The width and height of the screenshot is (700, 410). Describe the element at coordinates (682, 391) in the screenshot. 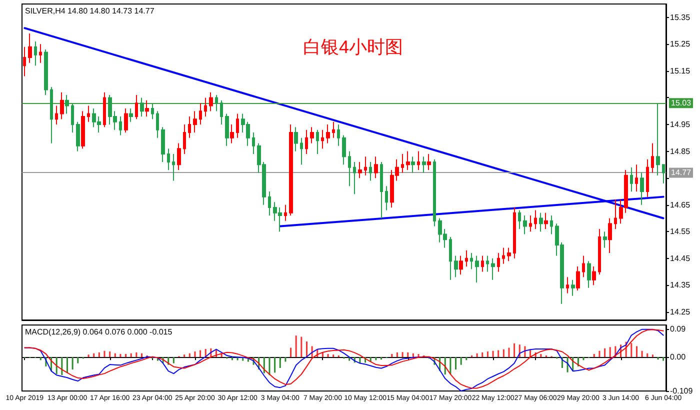

I see `y-tick-label: -0.109` at that location.